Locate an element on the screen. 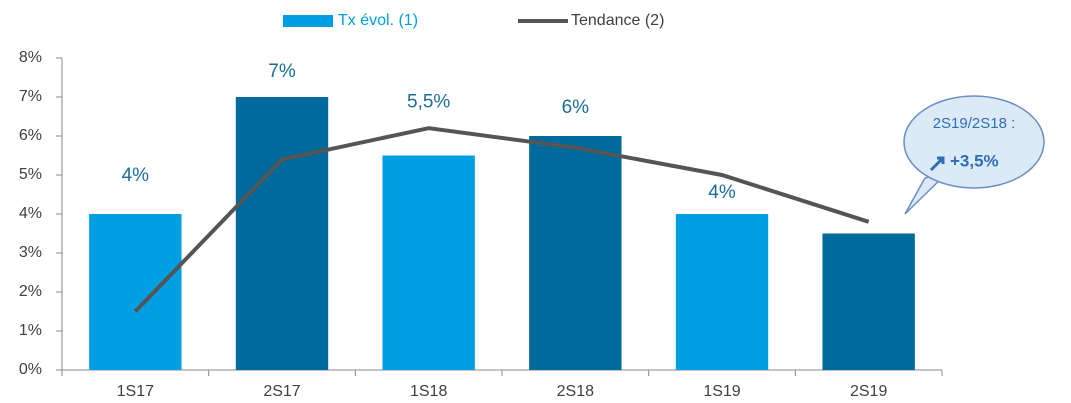 This screenshot has width=1071, height=403. y-tick-label: 0% is located at coordinates (30, 369).